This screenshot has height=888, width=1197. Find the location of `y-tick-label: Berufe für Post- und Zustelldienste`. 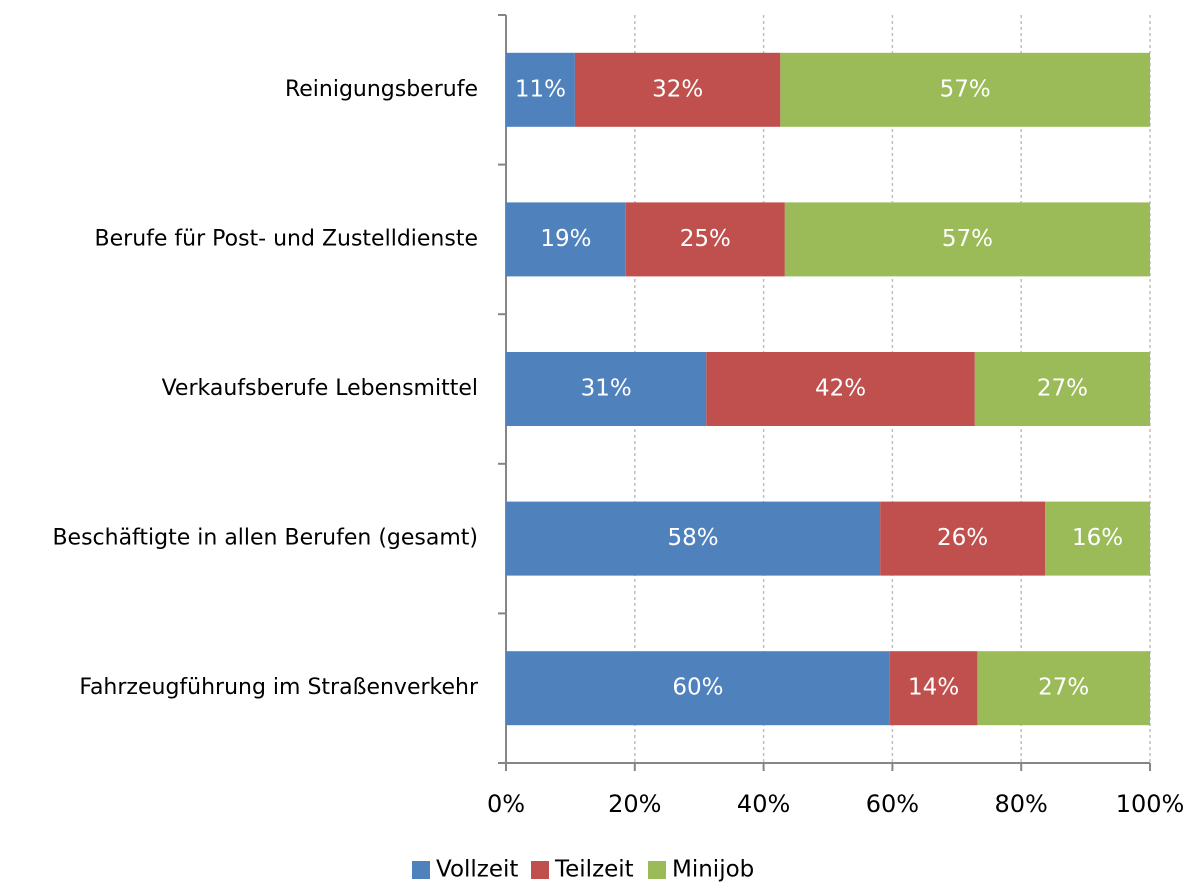

y-tick-label: Berufe für Post- und Zustelldienste is located at coordinates (286, 238).